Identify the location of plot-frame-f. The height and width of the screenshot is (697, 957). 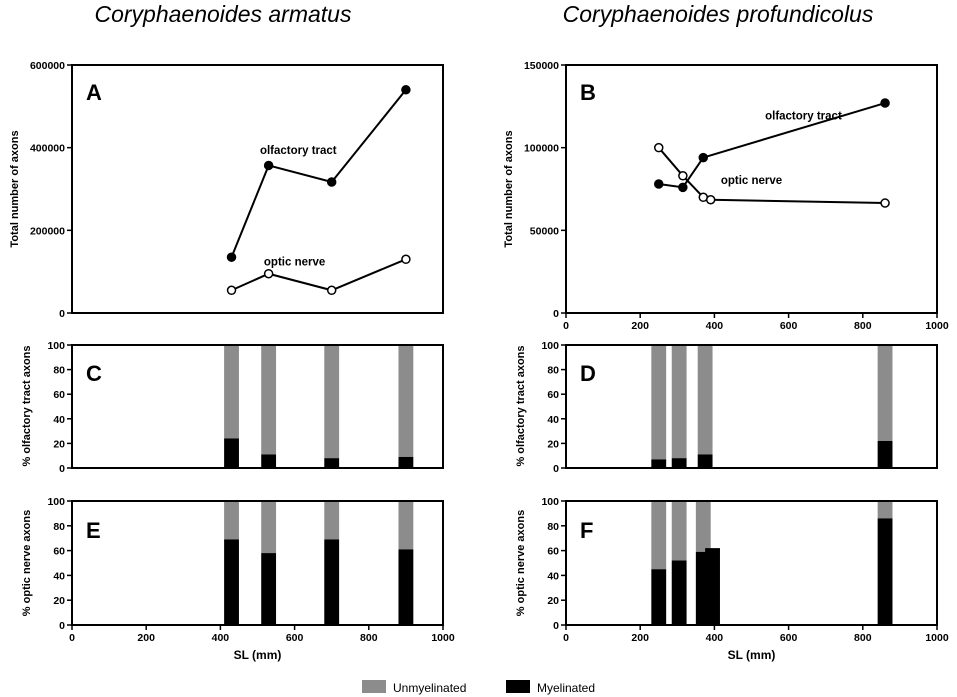
(751, 563).